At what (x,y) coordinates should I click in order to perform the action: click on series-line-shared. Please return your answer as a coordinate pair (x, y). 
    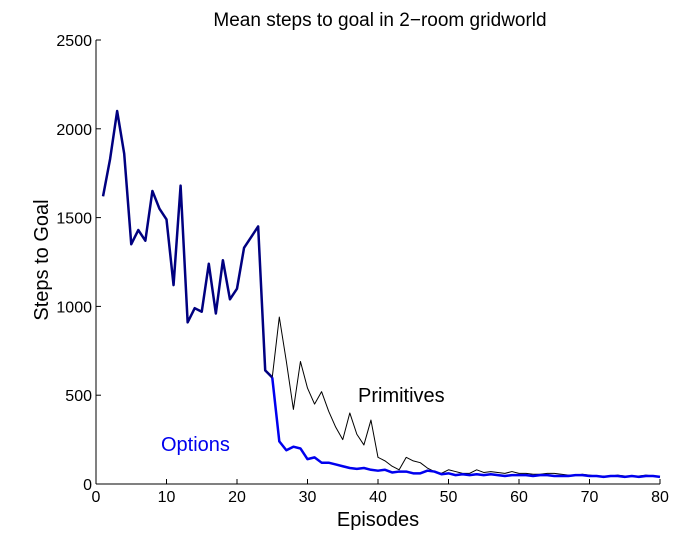
    Looking at the image, I should click on (187, 244).